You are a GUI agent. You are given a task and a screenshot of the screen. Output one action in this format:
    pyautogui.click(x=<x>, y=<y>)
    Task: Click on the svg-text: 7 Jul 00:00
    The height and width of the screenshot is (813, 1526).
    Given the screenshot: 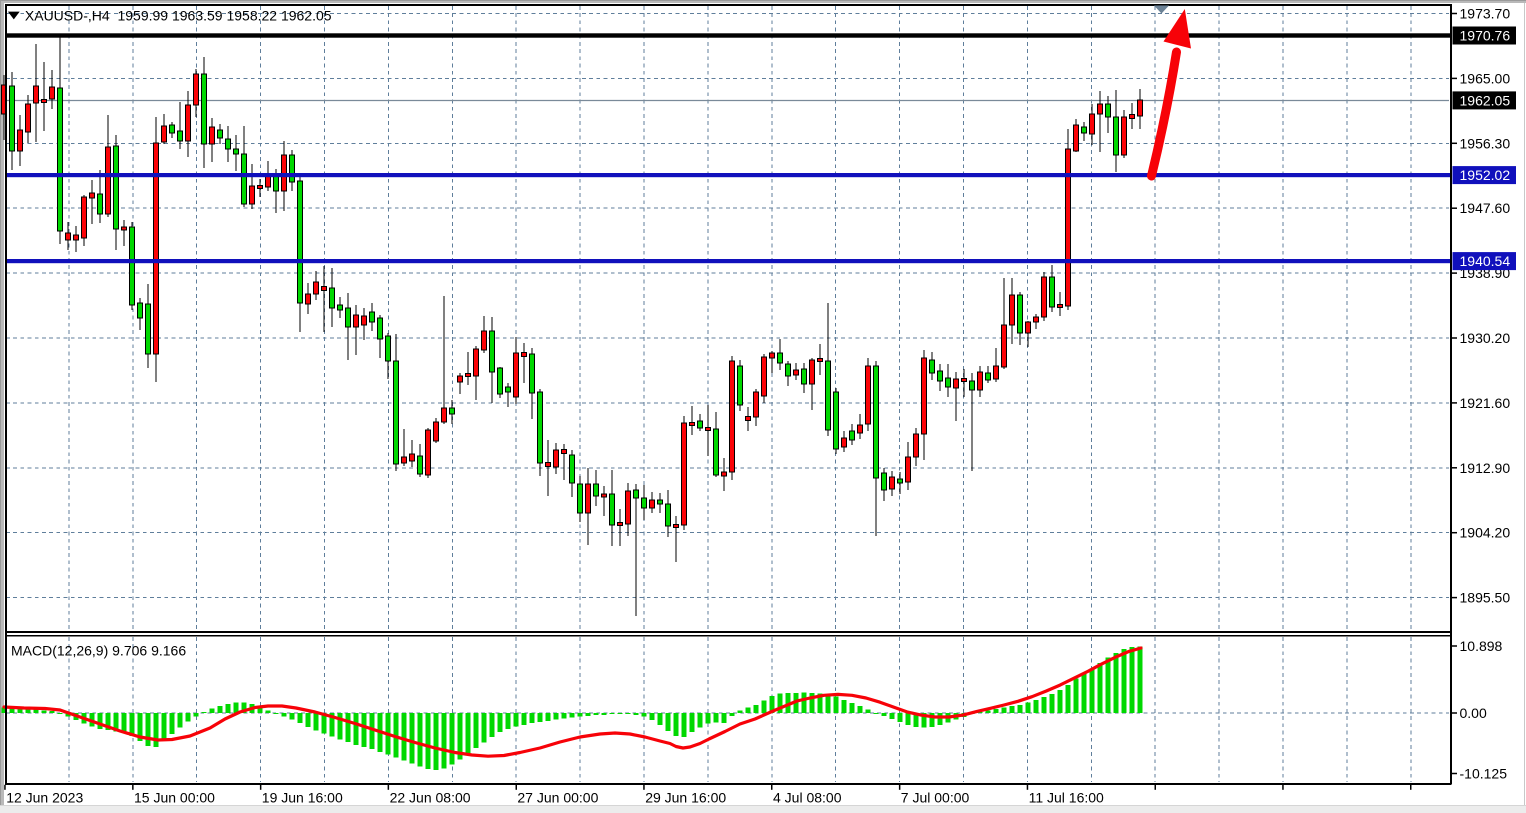 What is the action you would take?
    pyautogui.click(x=935, y=798)
    